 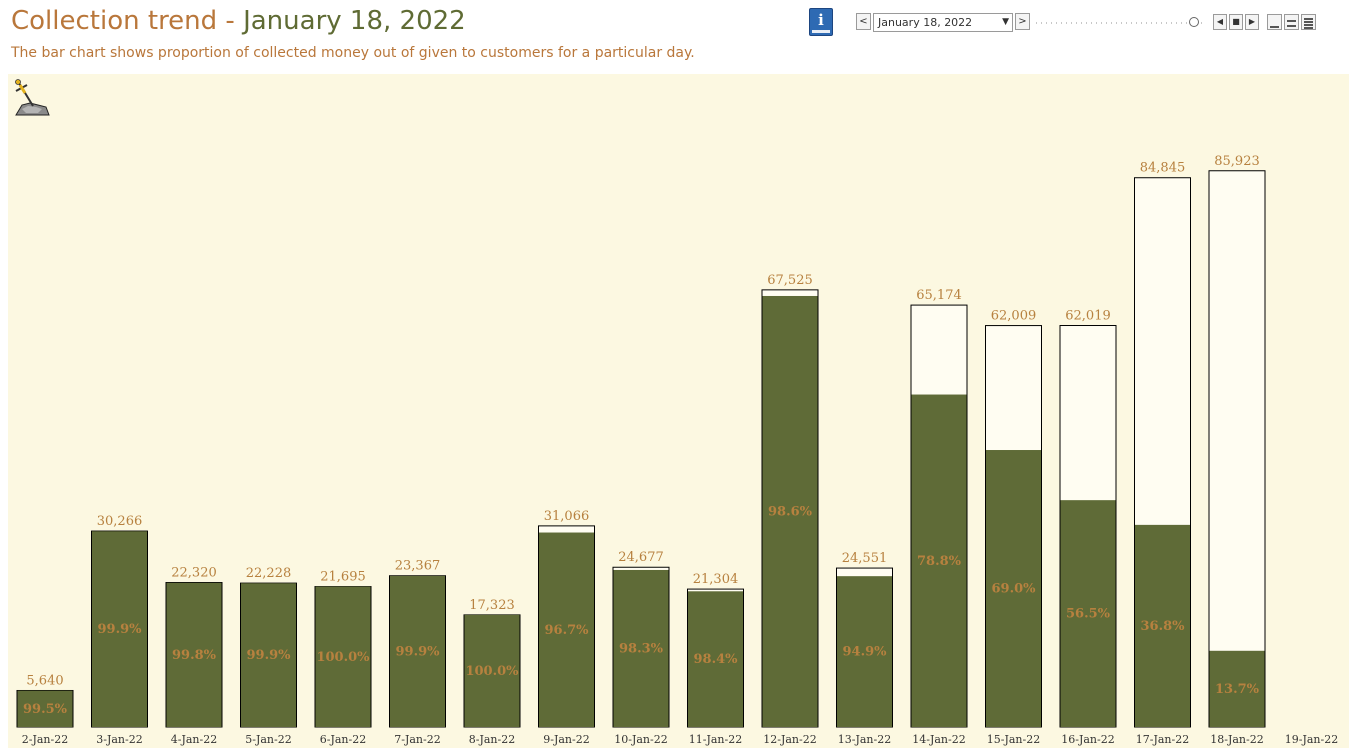 What do you see at coordinates (1291, 22) in the screenshot?
I see `compact-view-icon` at bounding box center [1291, 22].